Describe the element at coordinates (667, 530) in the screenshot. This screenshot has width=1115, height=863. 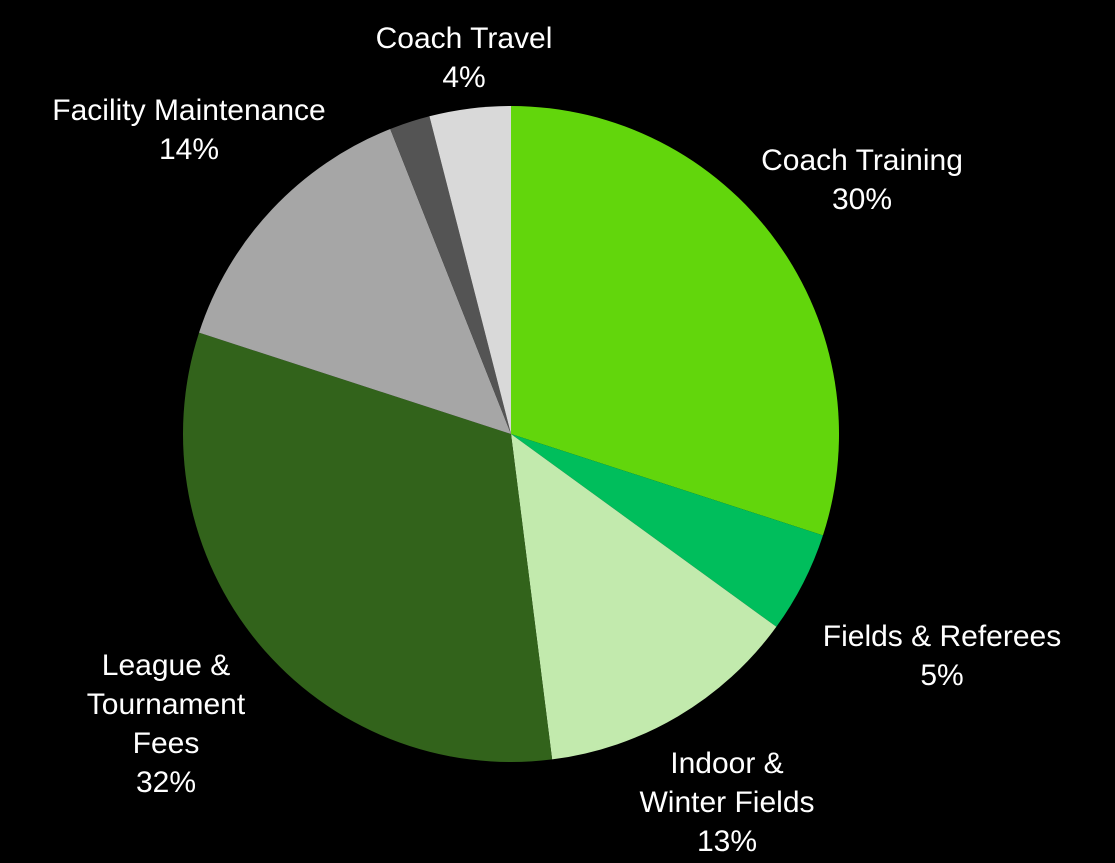
I see `pie-slice-fields-and-referees` at that location.